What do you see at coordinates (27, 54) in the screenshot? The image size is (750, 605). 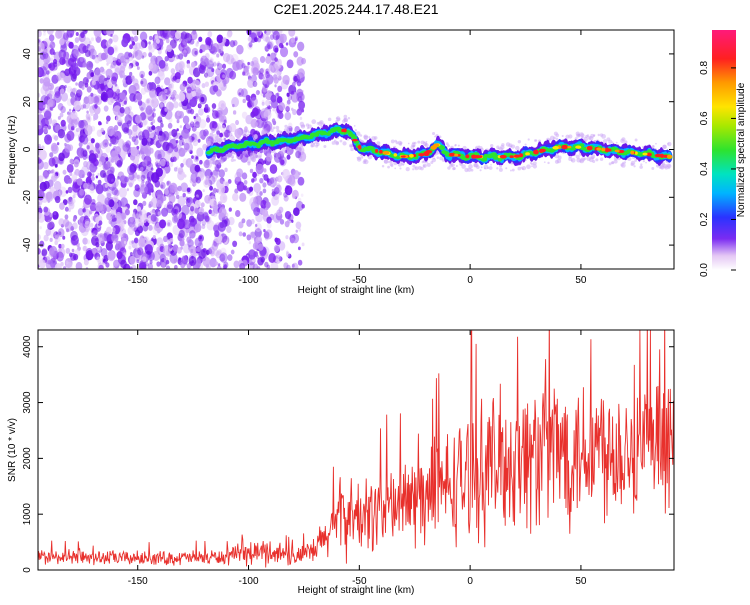 I see `spectrogram-y-tick-label: 40` at bounding box center [27, 54].